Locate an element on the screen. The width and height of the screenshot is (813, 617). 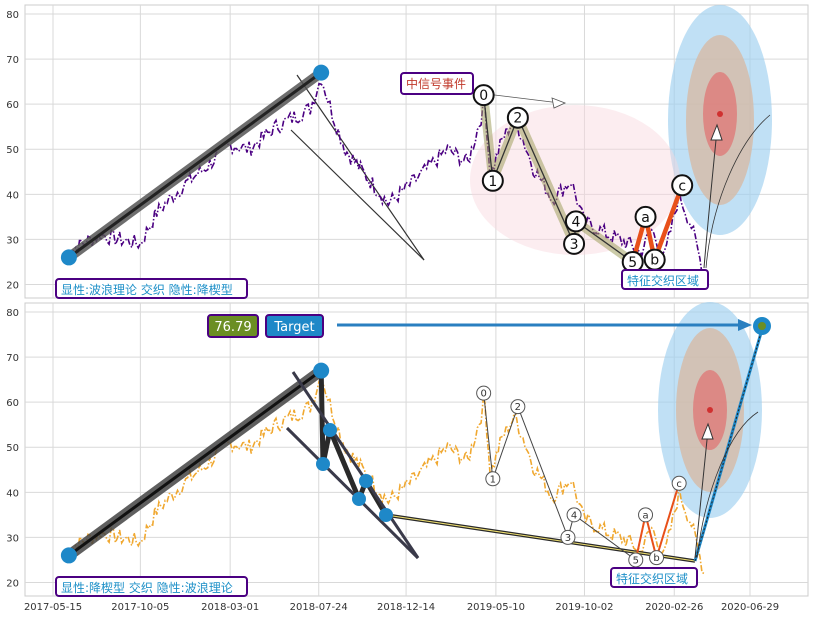
zone-curve is located at coordinates (727, 485).